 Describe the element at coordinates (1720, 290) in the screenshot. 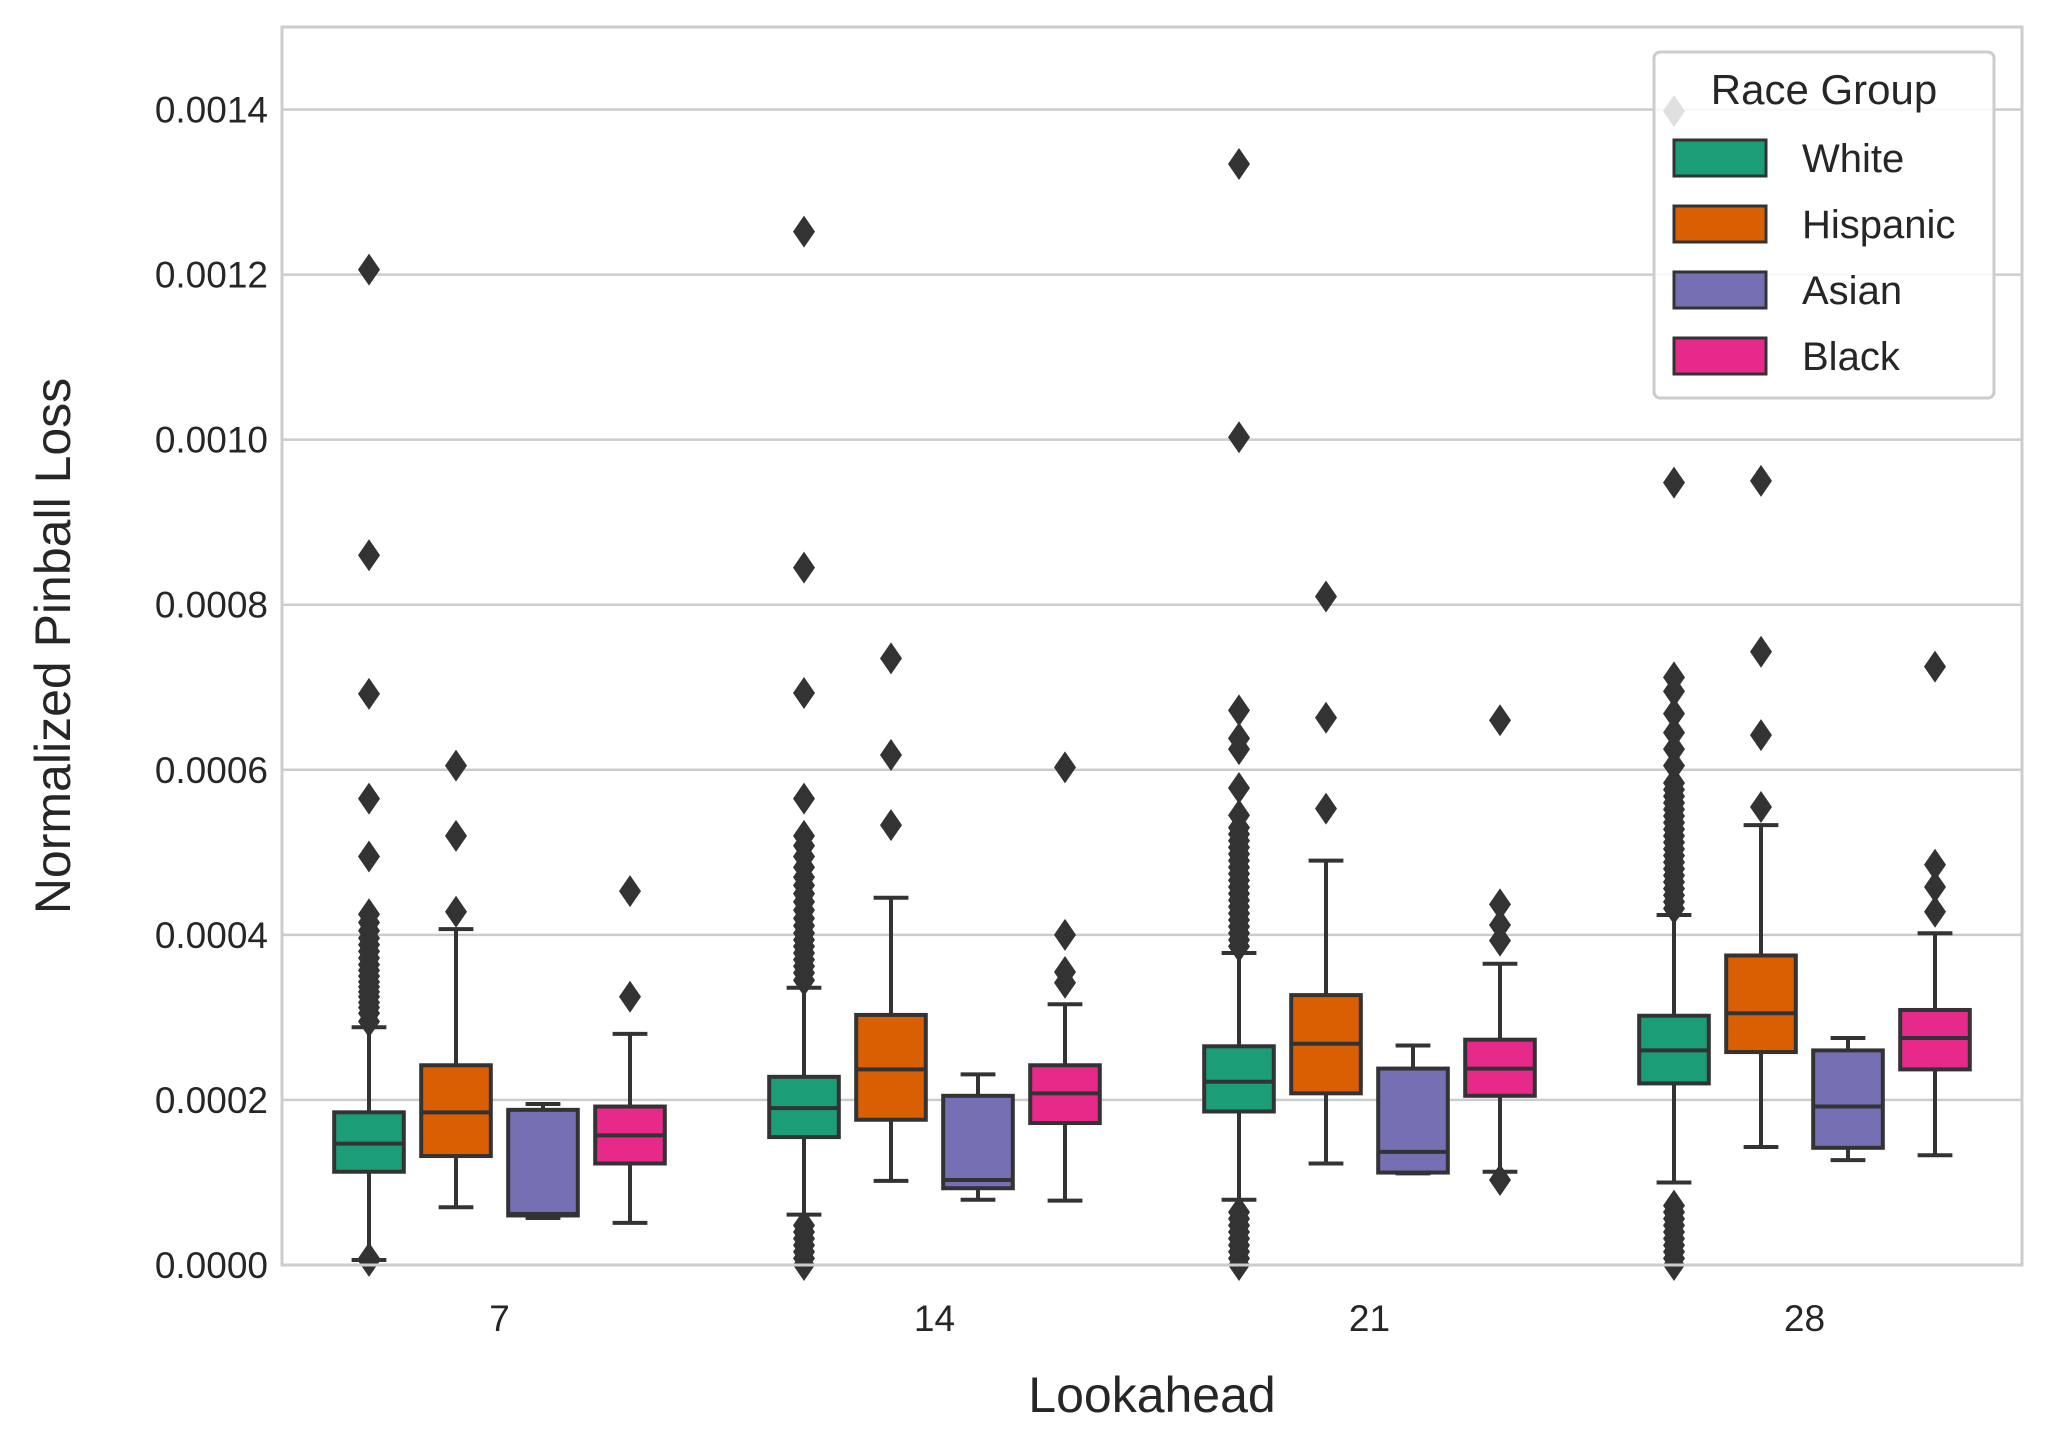

I see `legend-swatch-asian` at that location.